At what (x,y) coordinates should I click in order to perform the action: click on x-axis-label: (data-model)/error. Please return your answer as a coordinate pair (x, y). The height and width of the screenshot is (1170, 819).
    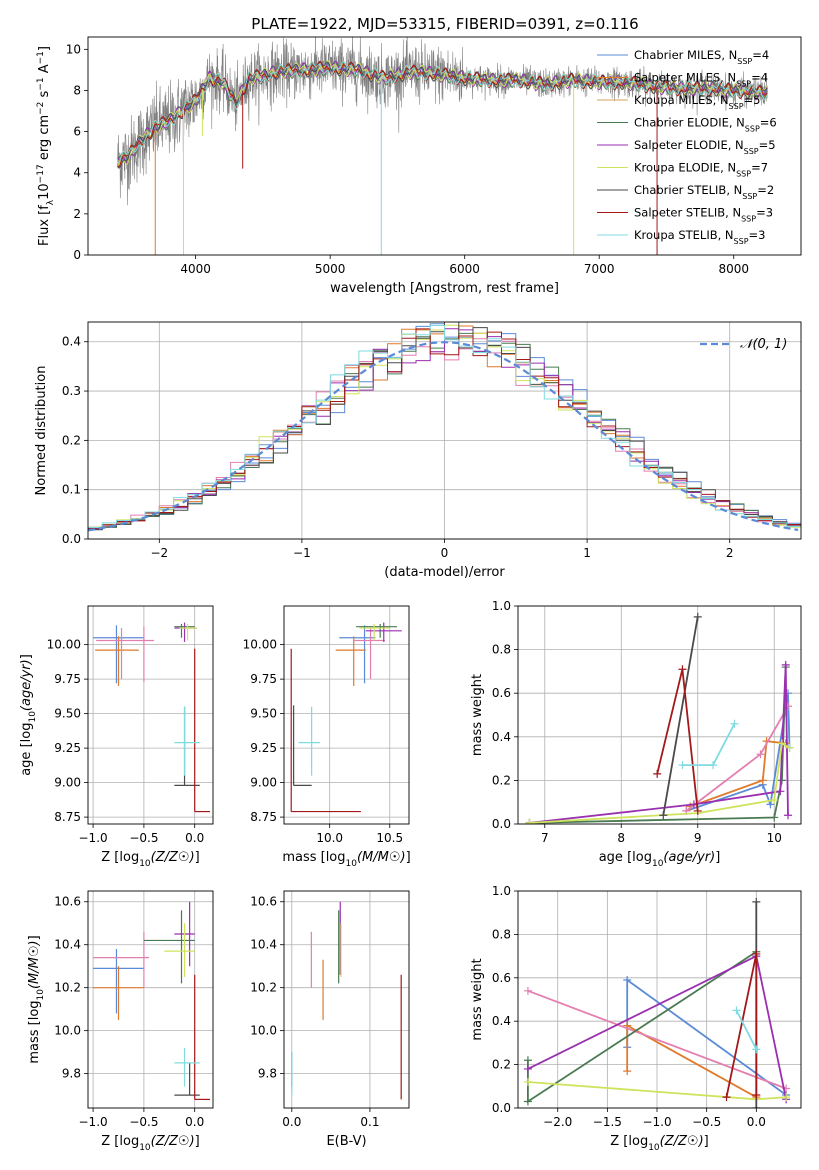
    Looking at the image, I should click on (444, 572).